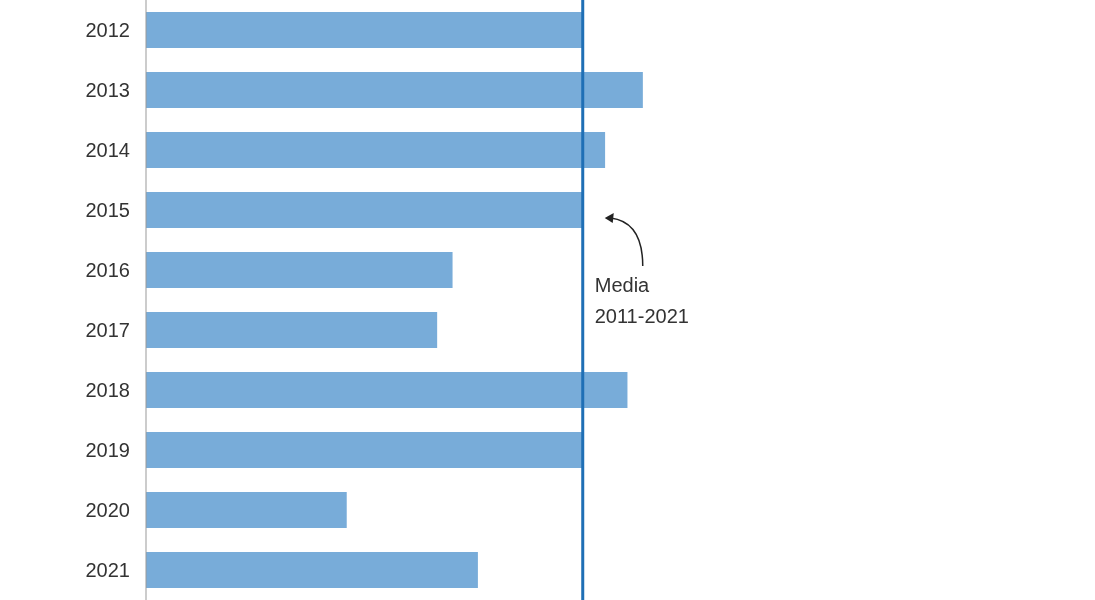 Image resolution: width=1095 pixels, height=600 pixels. Describe the element at coordinates (107, 90) in the screenshot. I see `y-tick-label: 2013` at that location.